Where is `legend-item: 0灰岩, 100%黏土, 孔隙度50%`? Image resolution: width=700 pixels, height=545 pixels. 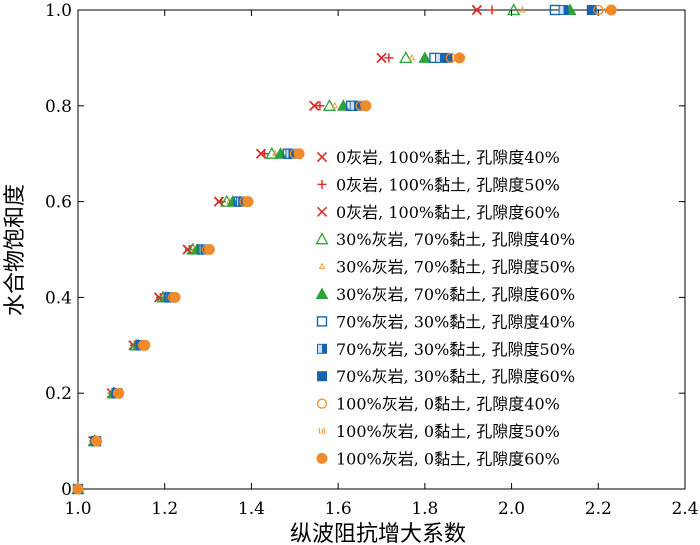
legend-item: 0灰岩, 100%黏土, 孔隙度50% is located at coordinates (438, 184).